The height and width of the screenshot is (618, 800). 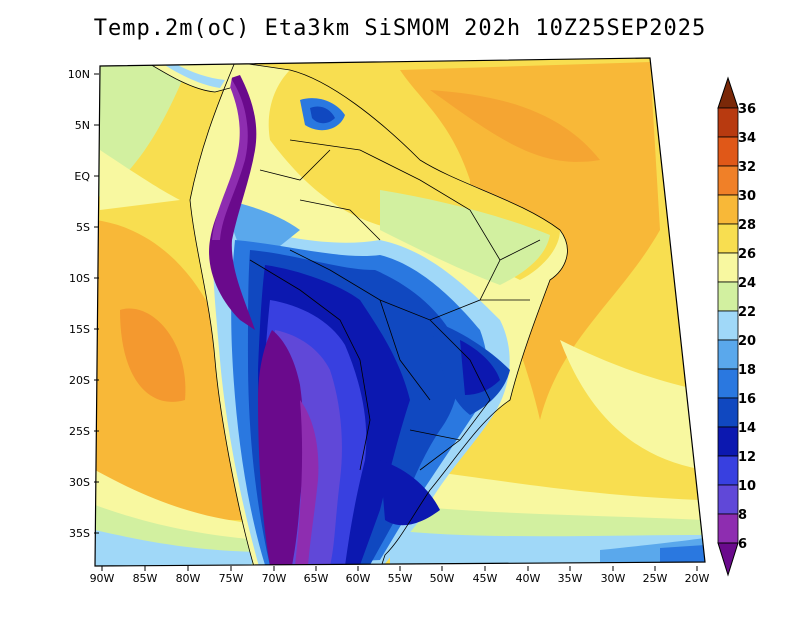 I want to click on lat-label: 5N, so click(x=82, y=125).